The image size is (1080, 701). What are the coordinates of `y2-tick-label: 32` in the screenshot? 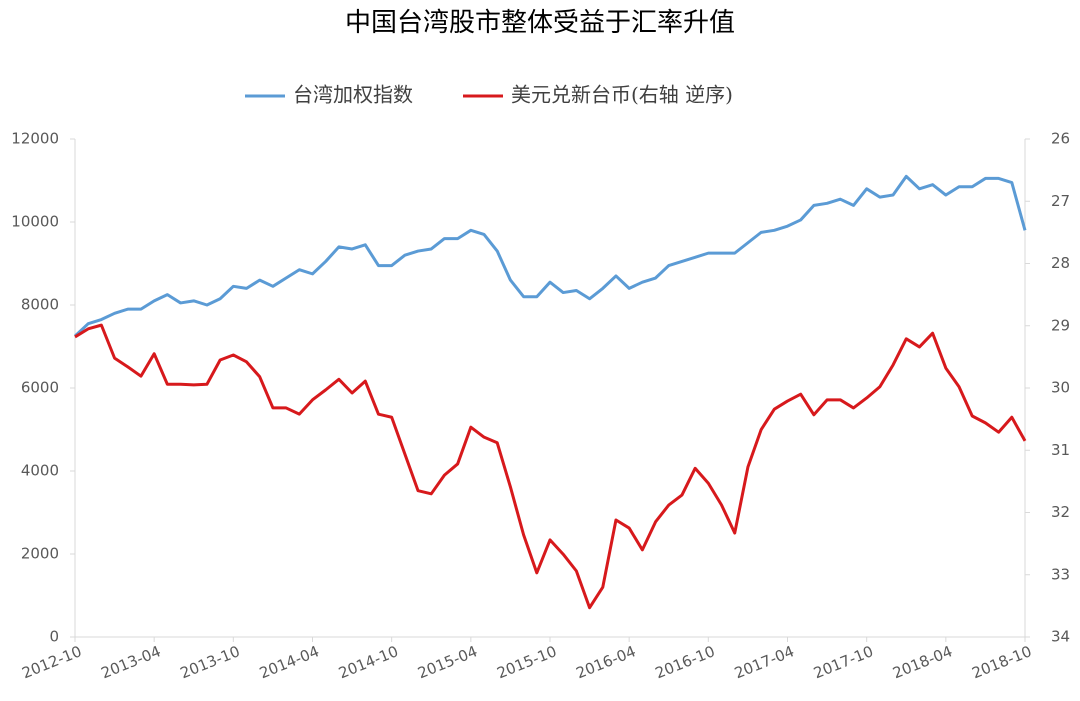 It's located at (1060, 512).